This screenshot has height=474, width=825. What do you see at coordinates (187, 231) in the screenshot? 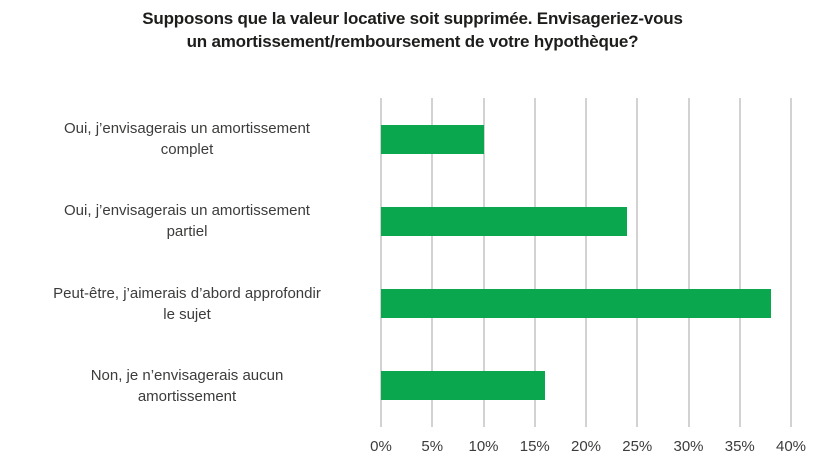
I see `category-label-line: partiel` at bounding box center [187, 231].